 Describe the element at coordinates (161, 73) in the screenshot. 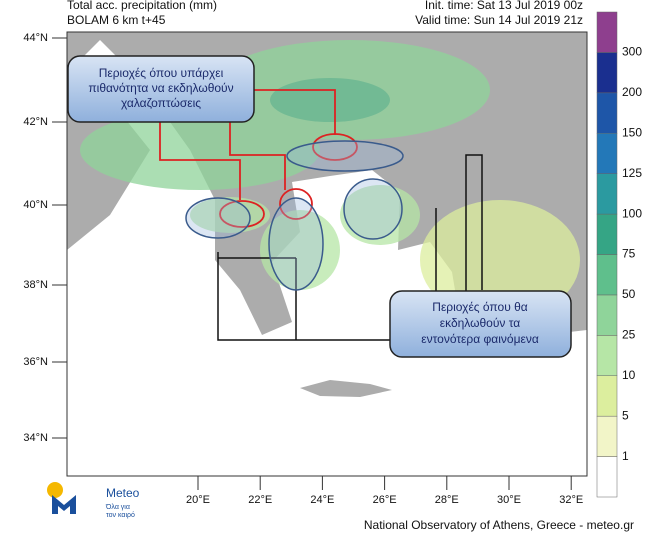

I see `annotation-line: Περιοχές όπου υπάρχει` at that location.